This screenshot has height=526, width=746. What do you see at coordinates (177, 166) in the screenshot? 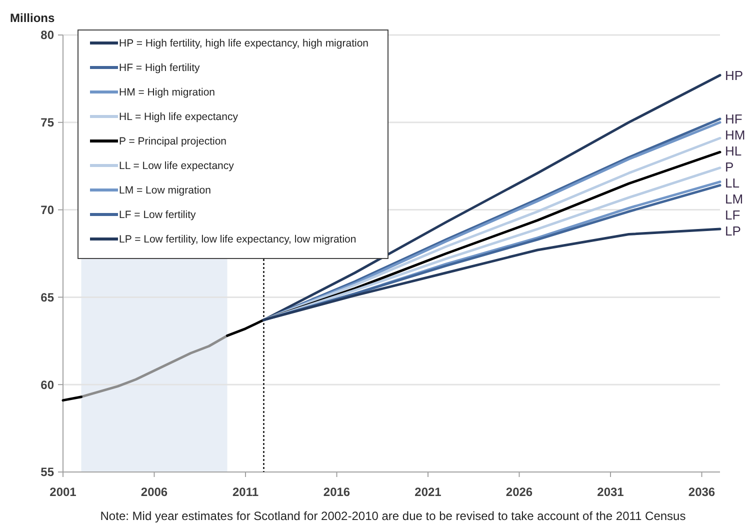
I see `legend-label: LL = Low life expectancy` at bounding box center [177, 166].